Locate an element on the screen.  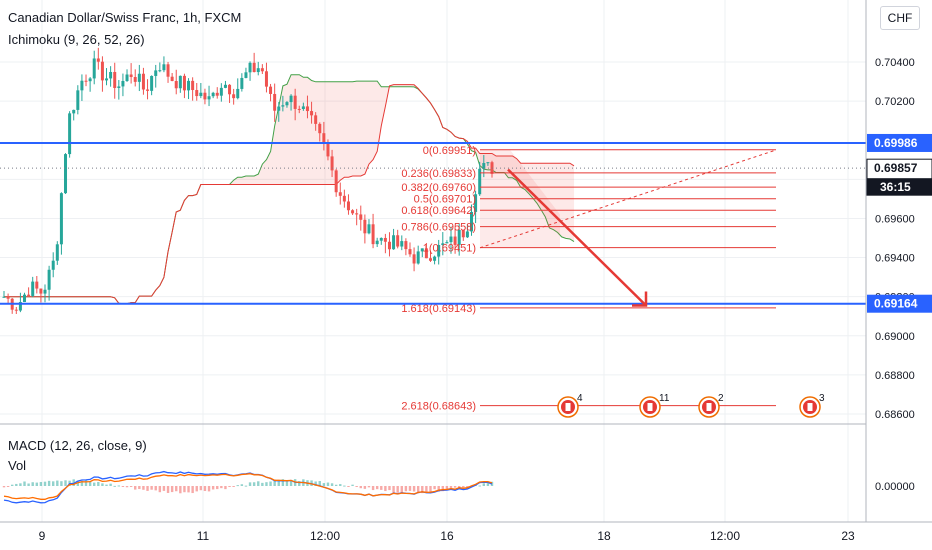
fib-label: 0(0.69951) is located at coordinates (449, 151).